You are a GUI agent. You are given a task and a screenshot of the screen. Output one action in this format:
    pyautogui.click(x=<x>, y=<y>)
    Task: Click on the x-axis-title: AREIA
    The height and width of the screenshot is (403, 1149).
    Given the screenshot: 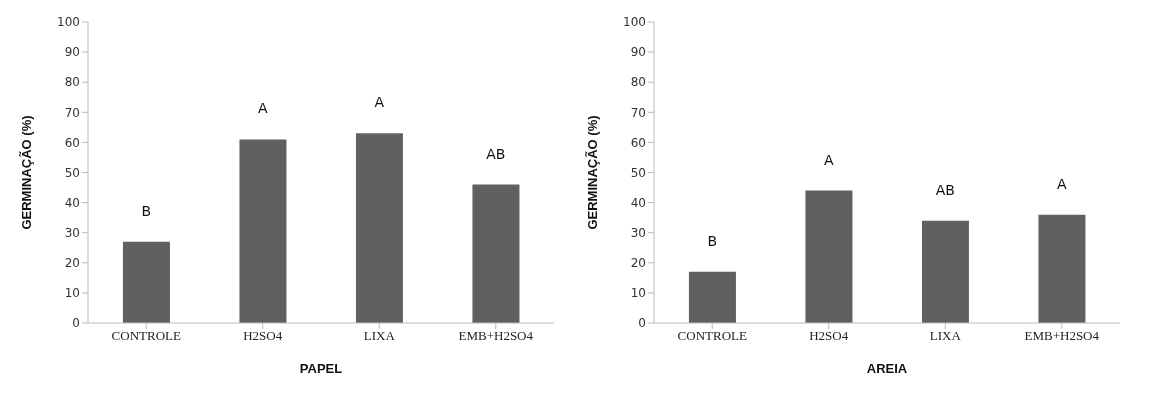 What is the action you would take?
    pyautogui.click(x=887, y=368)
    